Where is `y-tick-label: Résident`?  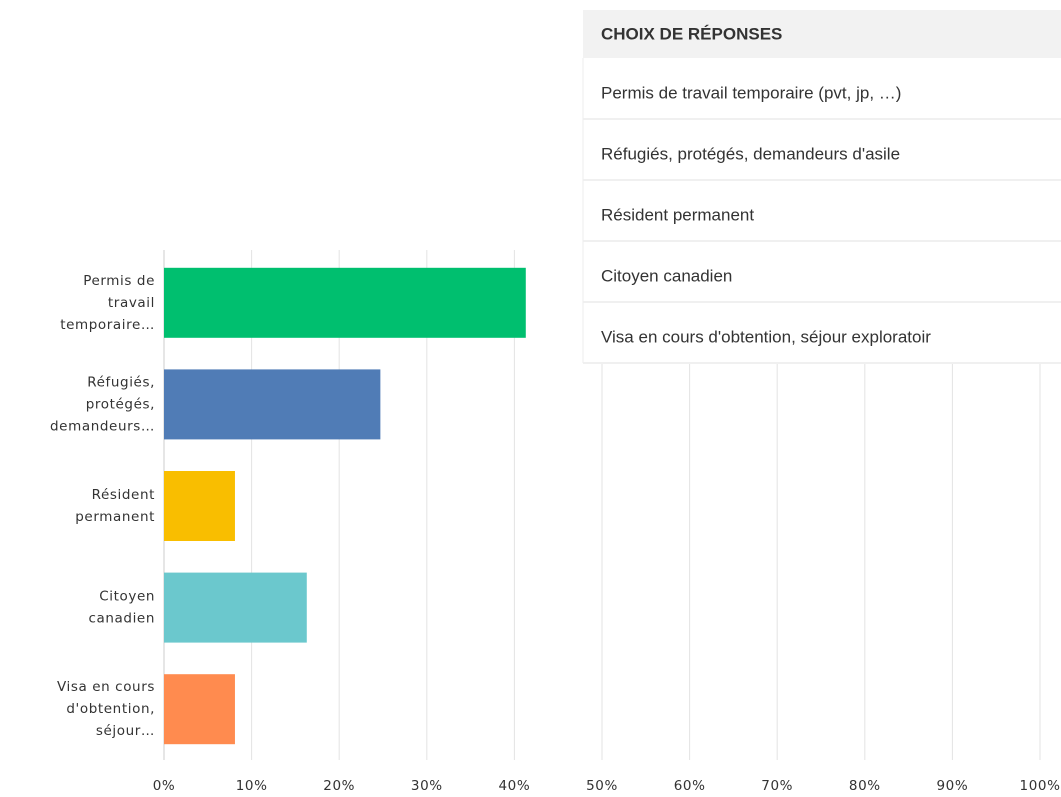 y-tick-label: Résident is located at coordinates (123, 495).